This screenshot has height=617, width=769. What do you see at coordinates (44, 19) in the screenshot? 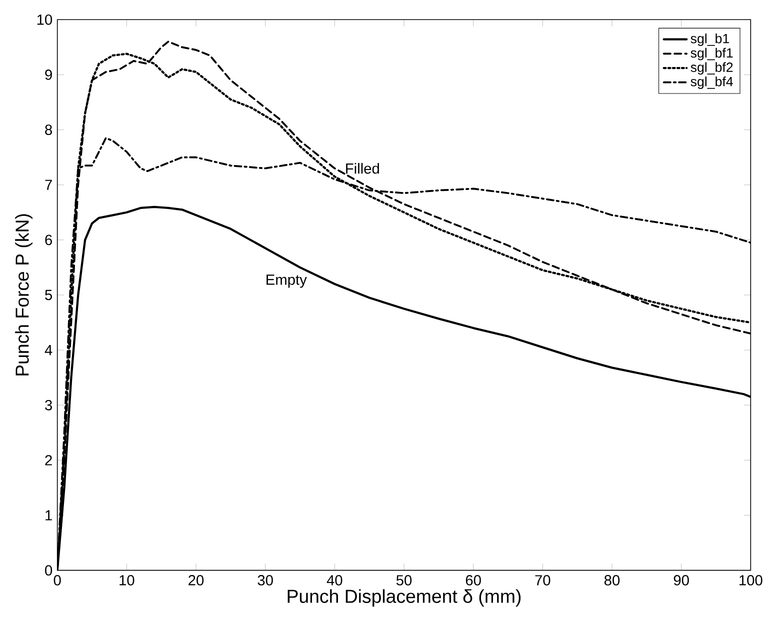
I see `y-tick-label: 10` at bounding box center [44, 19].